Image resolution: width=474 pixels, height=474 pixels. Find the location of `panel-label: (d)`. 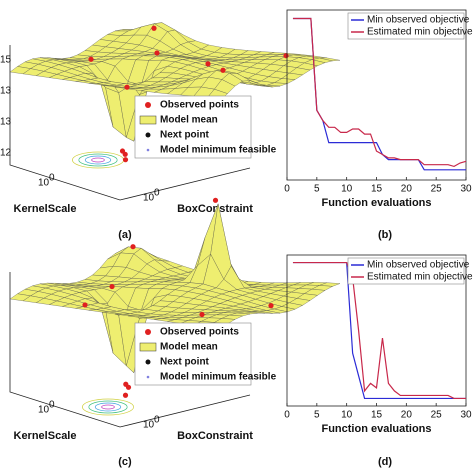

panel-label: (d) is located at coordinates (385, 462).